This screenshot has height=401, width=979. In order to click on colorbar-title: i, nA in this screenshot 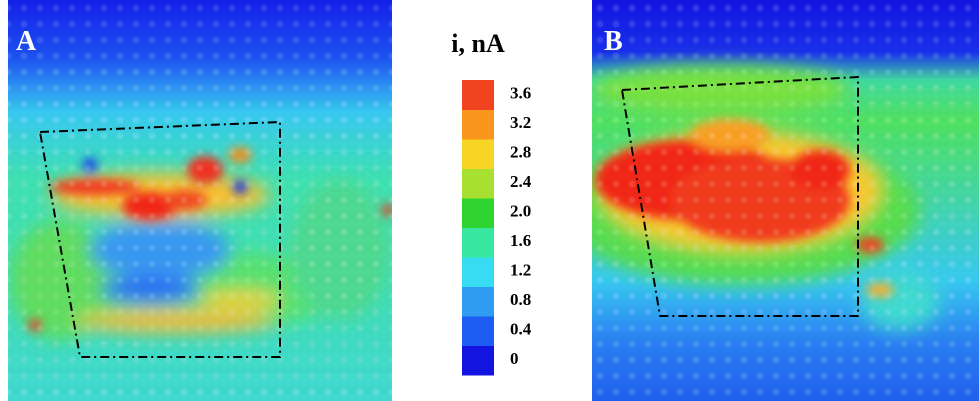, I will do `click(478, 43)`.